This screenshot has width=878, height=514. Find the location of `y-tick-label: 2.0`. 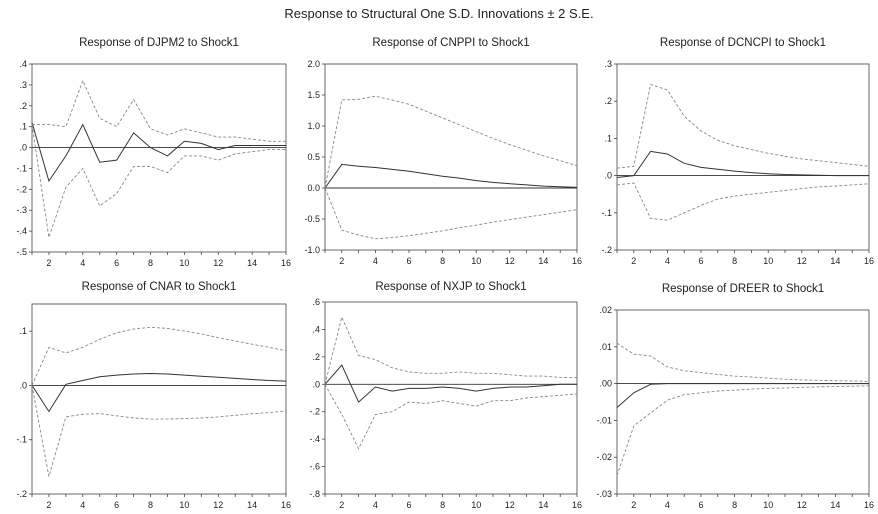

y-tick-label: 2.0 is located at coordinates (313, 64).